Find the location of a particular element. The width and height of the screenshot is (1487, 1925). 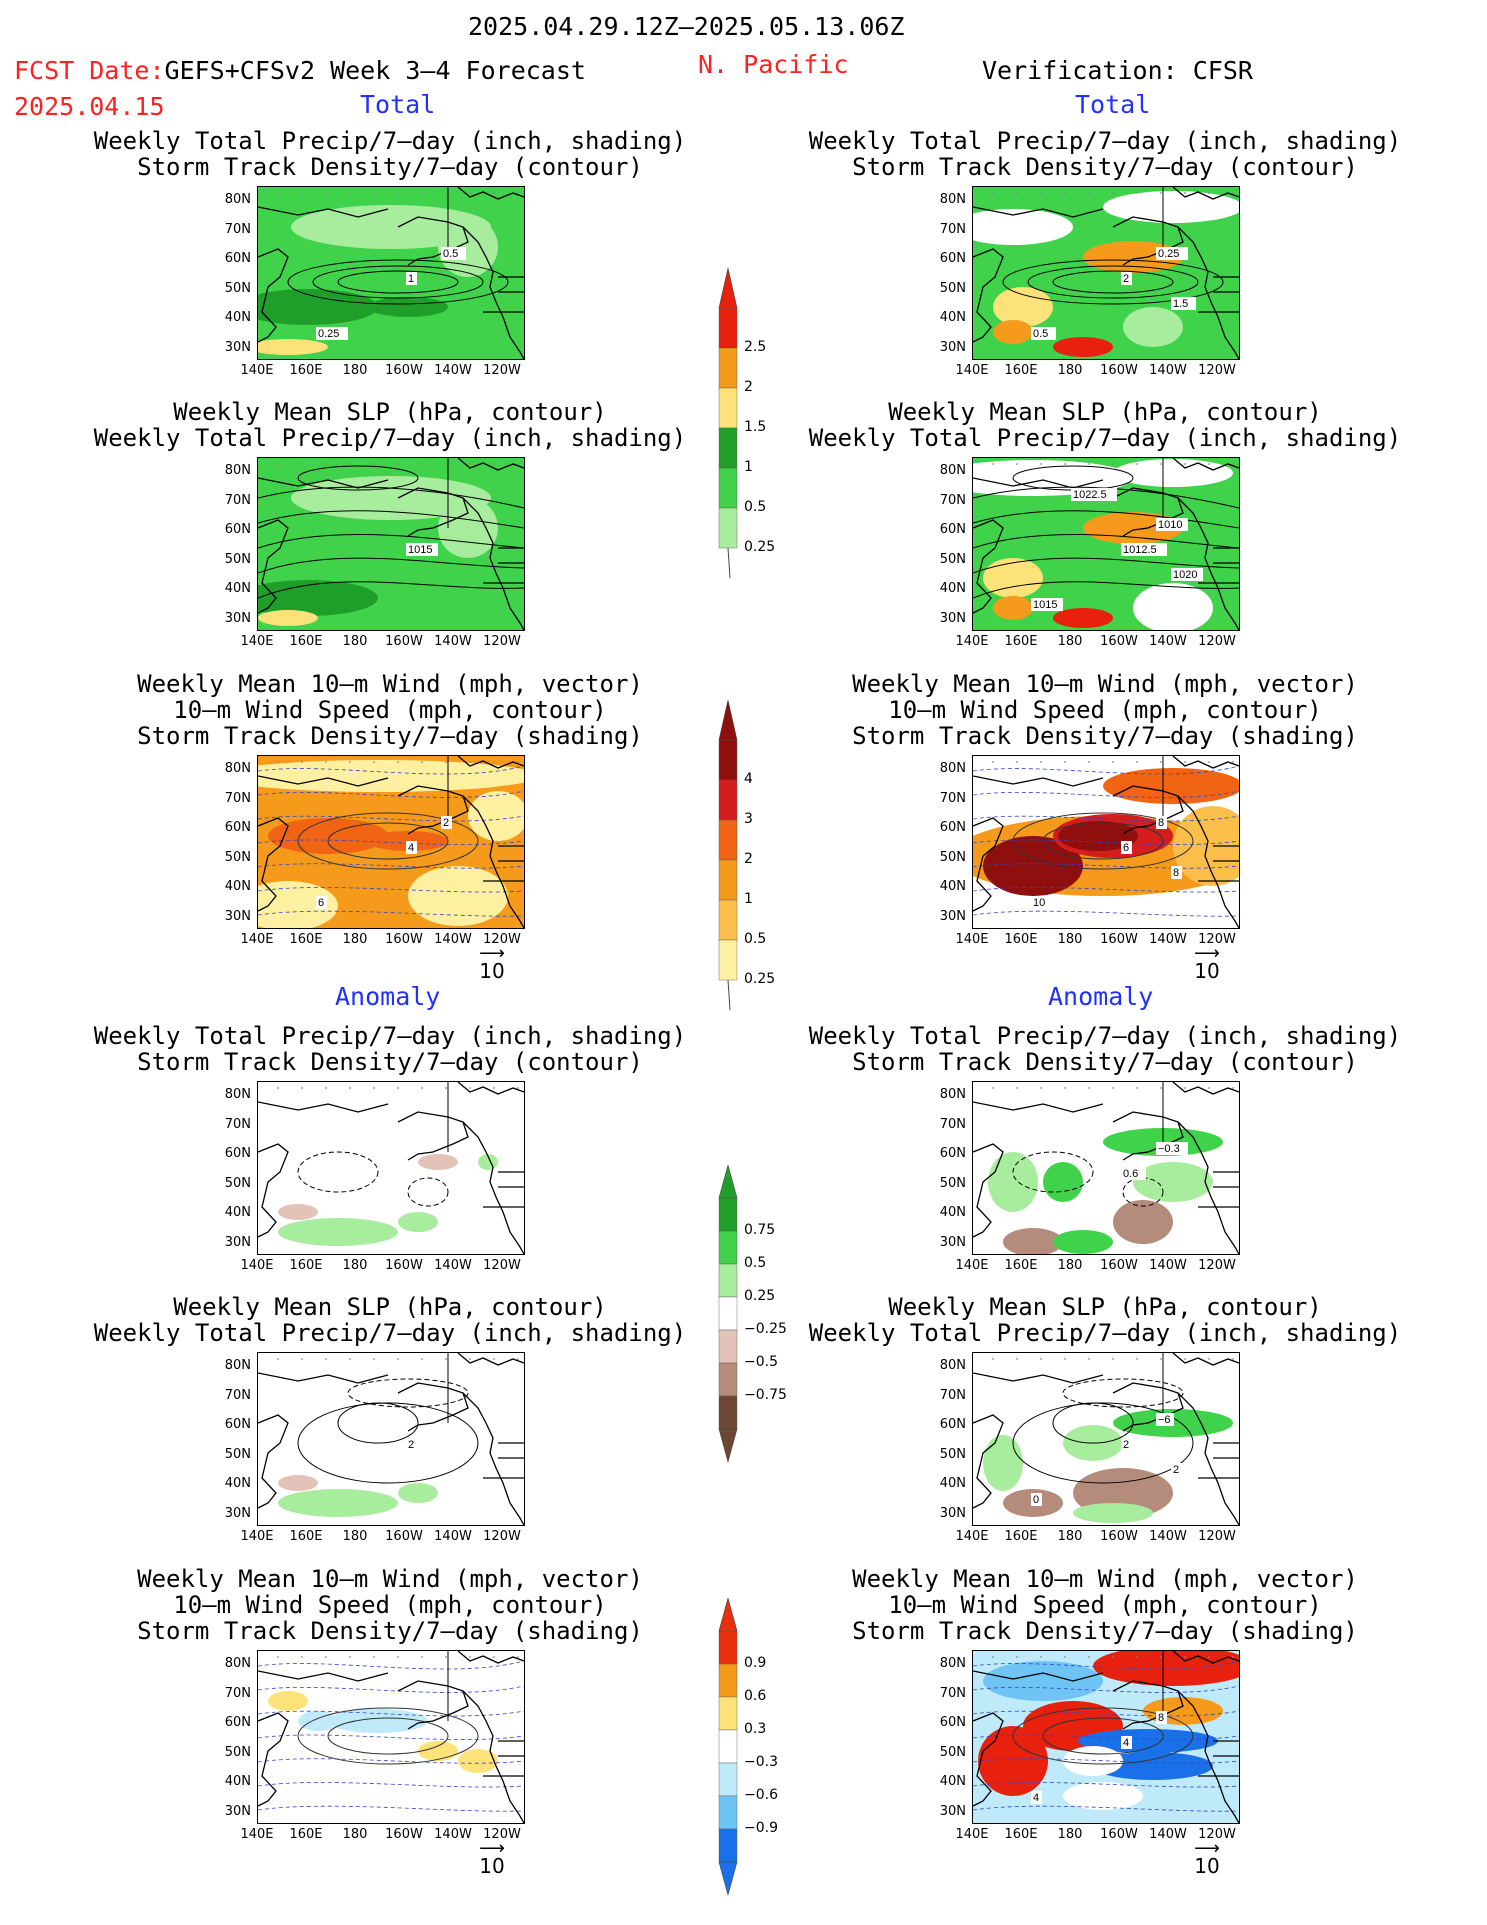

colorbar-label: 1 is located at coordinates (748, 899).